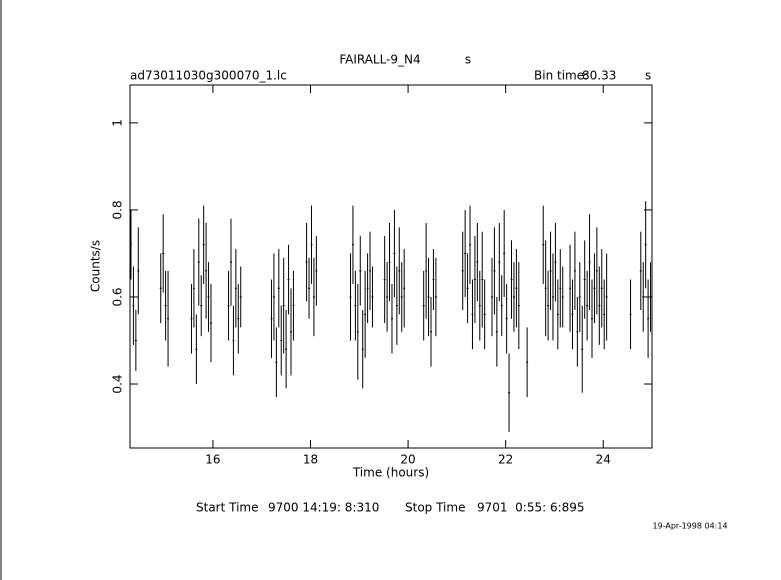  What do you see at coordinates (561, 76) in the screenshot?
I see `bin-time-label: Bin time:` at bounding box center [561, 76].